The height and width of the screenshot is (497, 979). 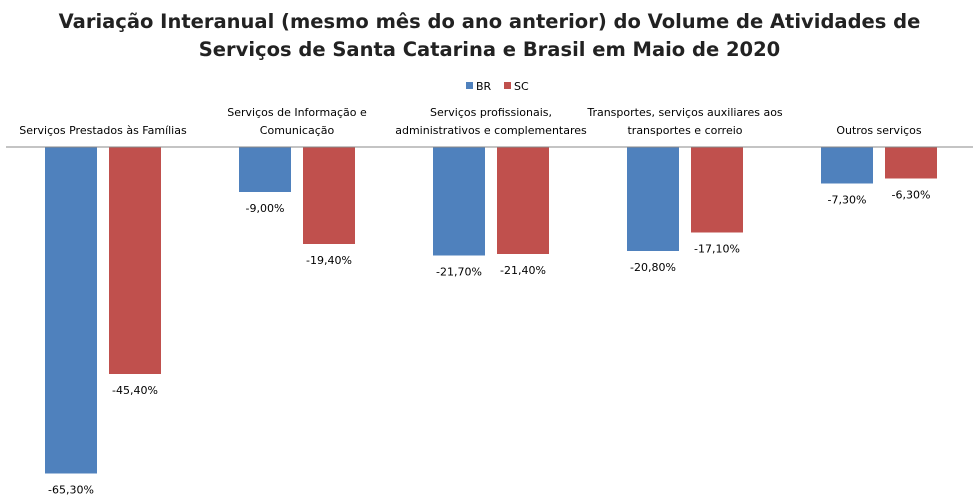 What do you see at coordinates (521, 86) in the screenshot?
I see `legend-label-sc: SC` at bounding box center [521, 86].